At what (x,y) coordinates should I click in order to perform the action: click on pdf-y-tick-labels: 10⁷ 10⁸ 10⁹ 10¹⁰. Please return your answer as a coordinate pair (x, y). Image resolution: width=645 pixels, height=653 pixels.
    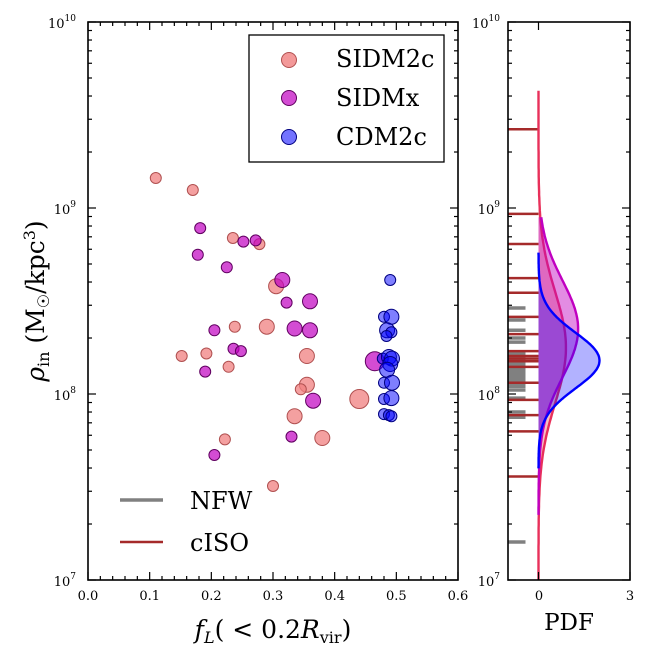
    Looking at the image, I should click on (486, 302).